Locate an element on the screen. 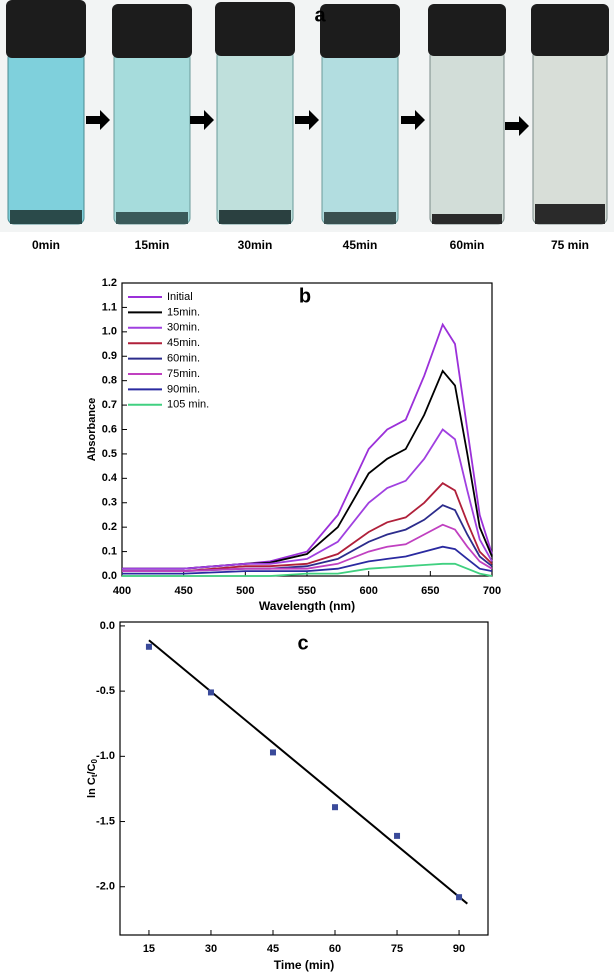 The width and height of the screenshot is (614, 976). y-axis-label: Absorbance is located at coordinates (92, 430).